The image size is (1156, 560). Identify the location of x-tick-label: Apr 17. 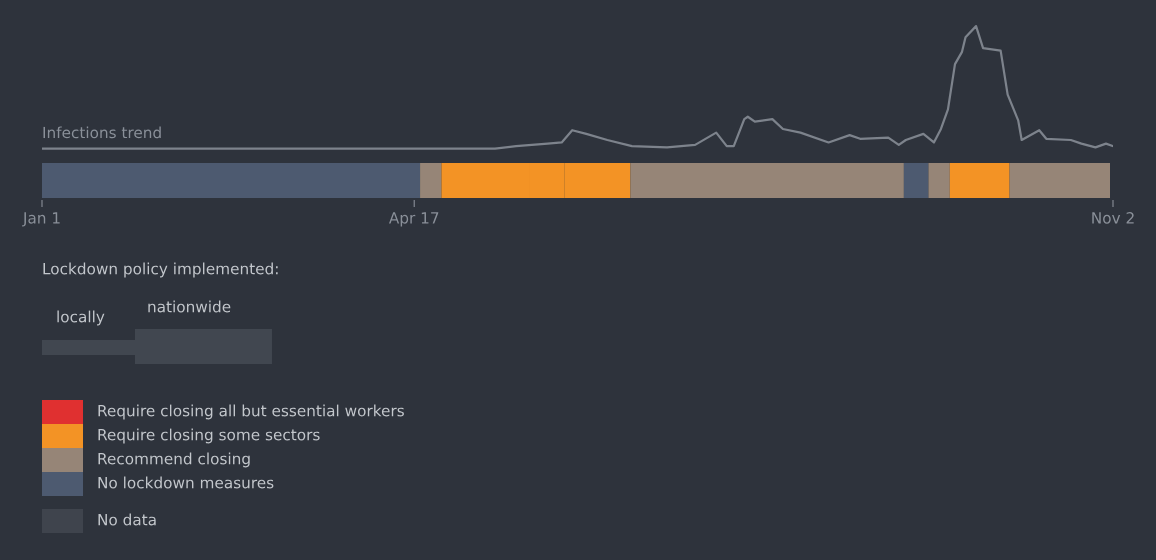
(413, 219).